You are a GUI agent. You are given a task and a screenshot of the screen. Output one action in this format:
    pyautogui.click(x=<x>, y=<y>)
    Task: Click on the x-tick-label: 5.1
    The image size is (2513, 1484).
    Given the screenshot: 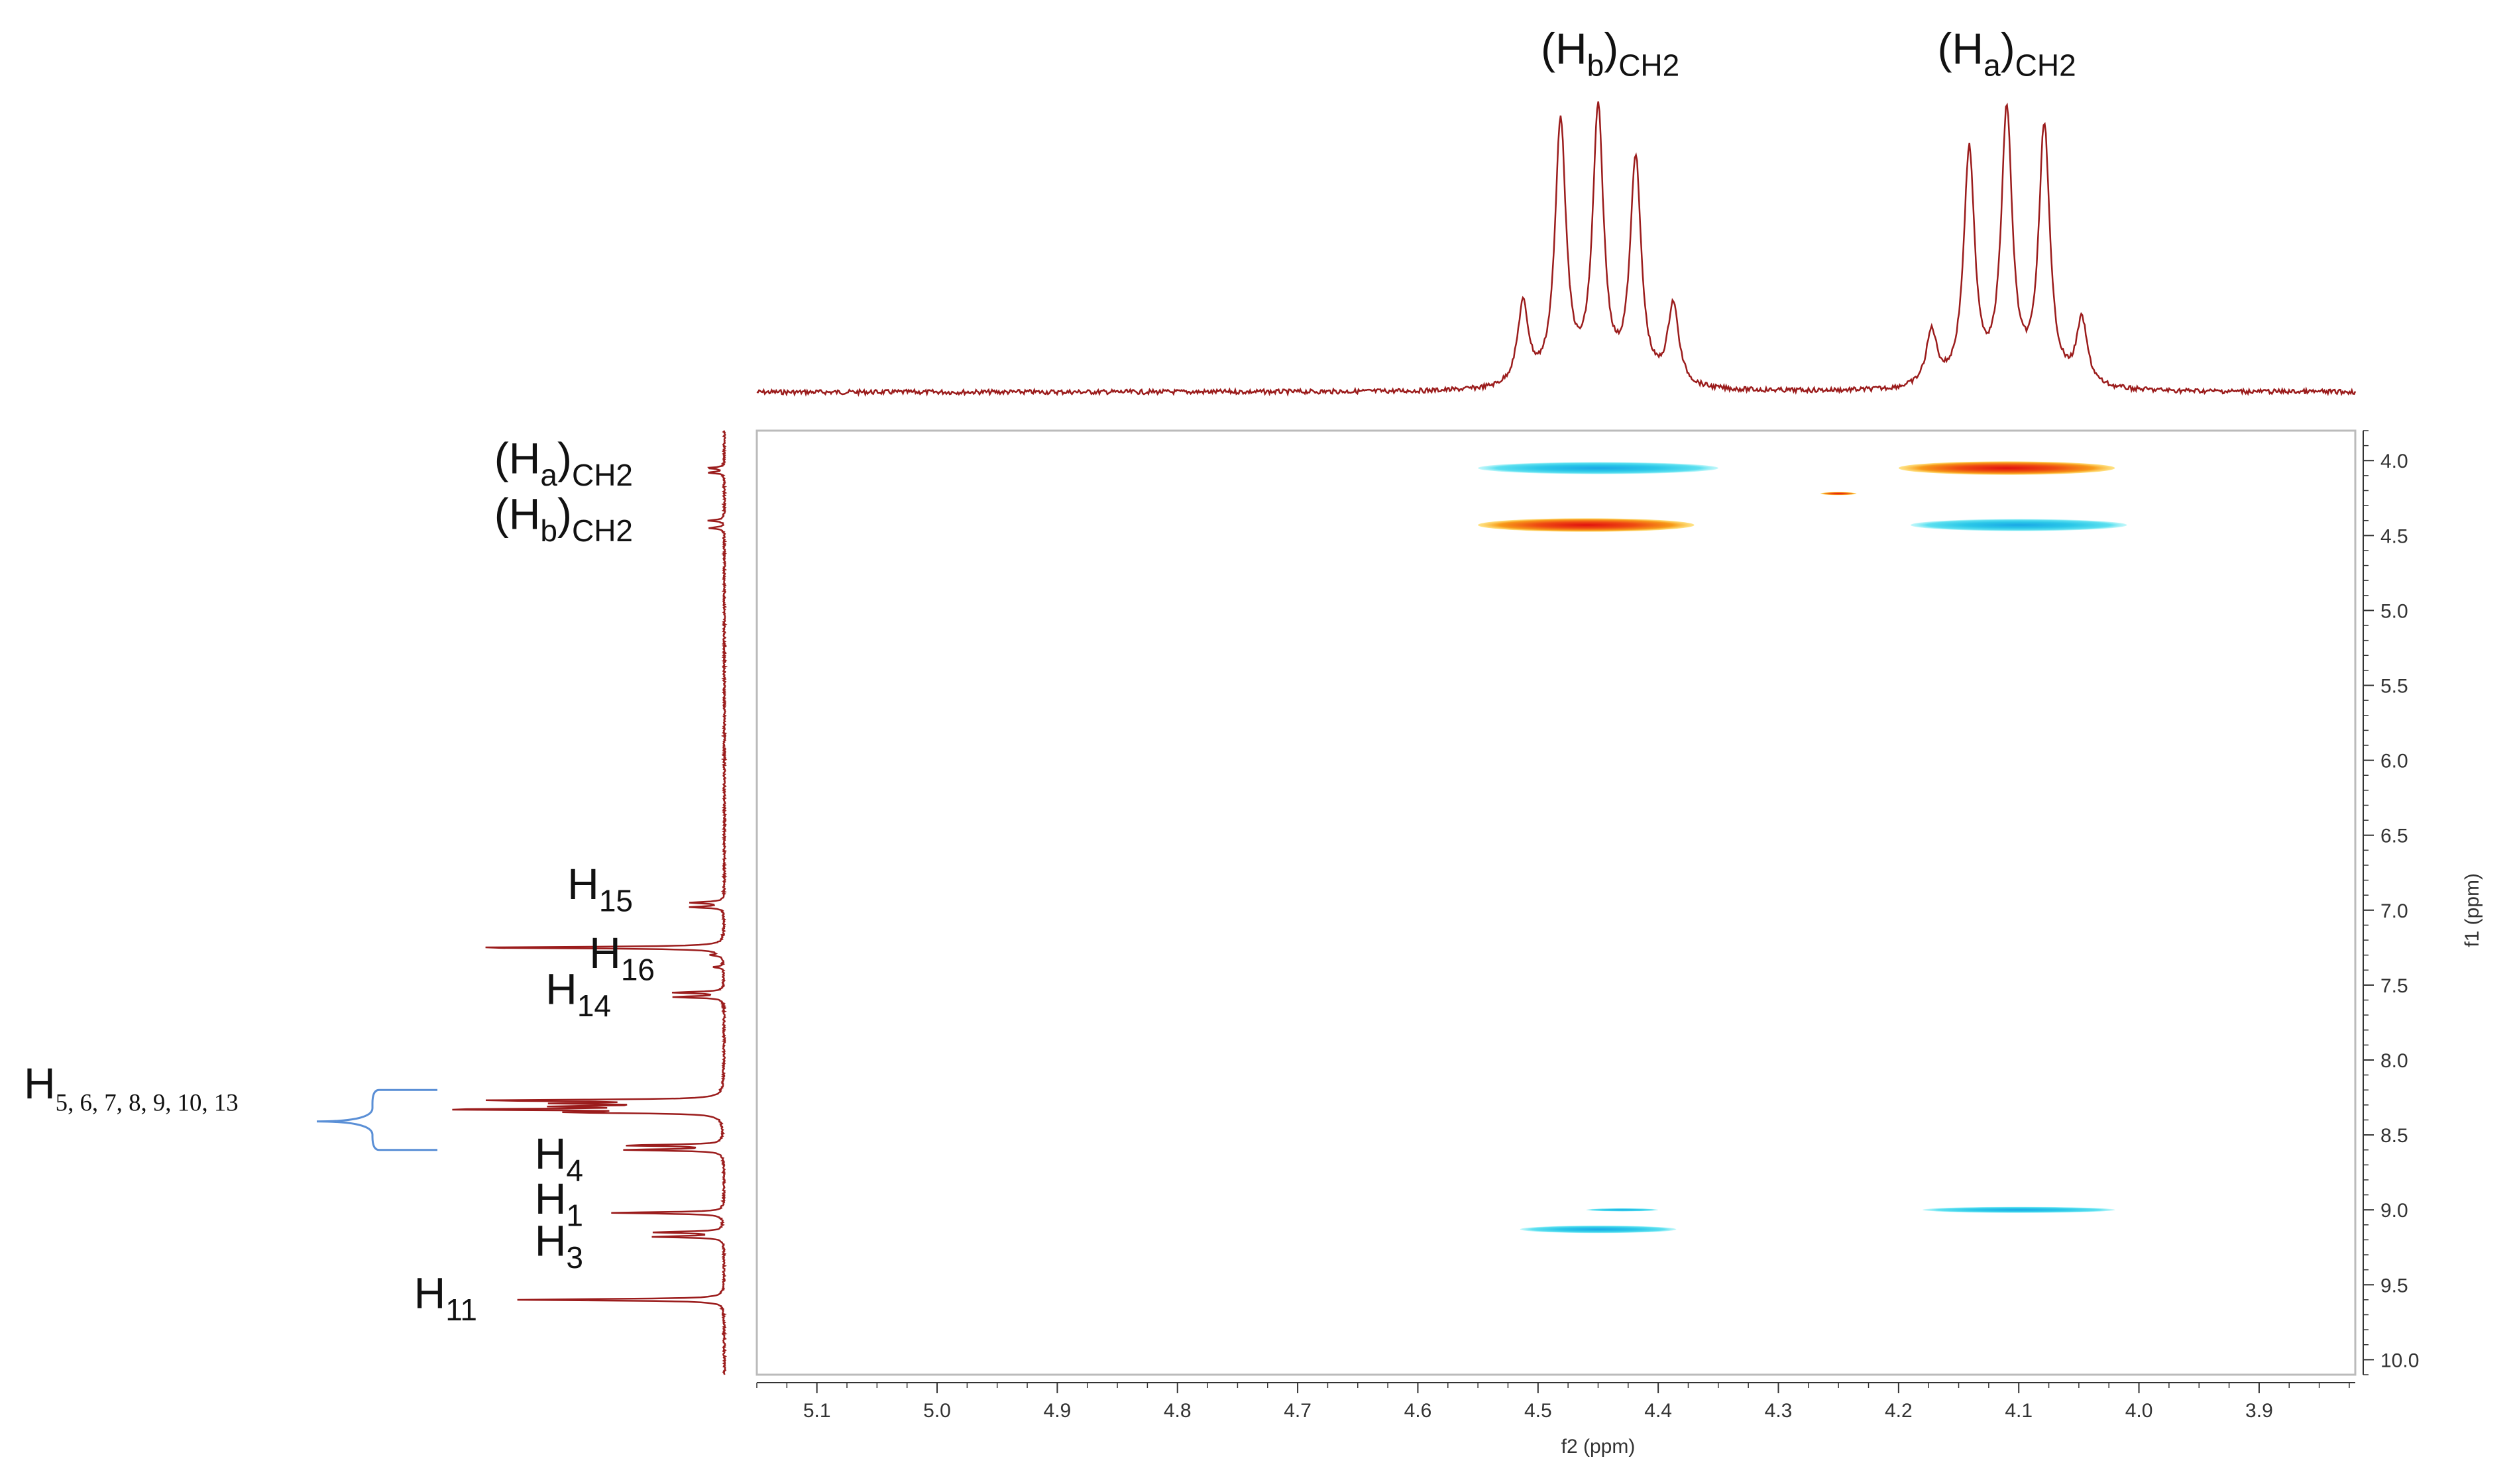 What is the action you would take?
    pyautogui.click(x=817, y=1411)
    